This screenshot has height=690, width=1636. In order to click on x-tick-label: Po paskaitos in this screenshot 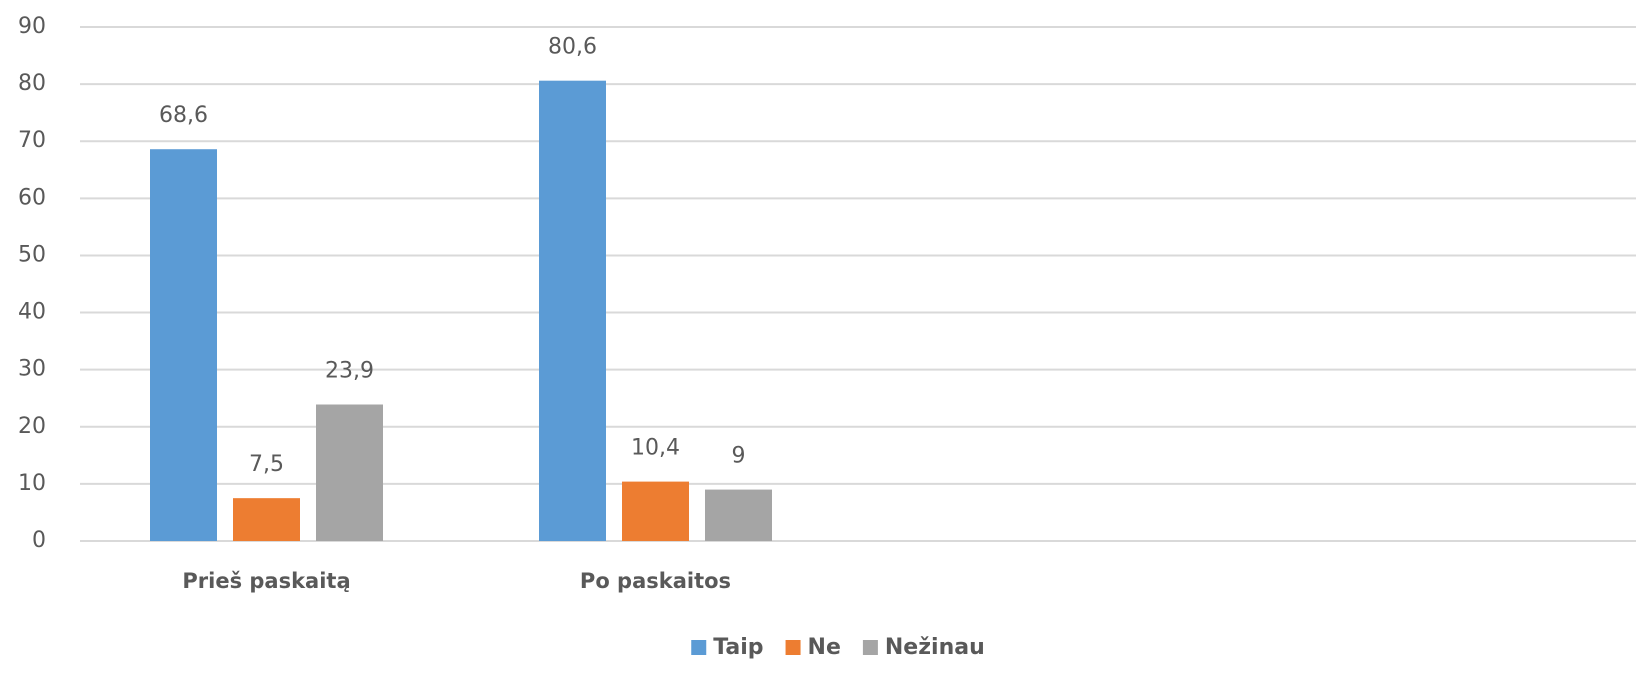, I will do `click(655, 581)`.